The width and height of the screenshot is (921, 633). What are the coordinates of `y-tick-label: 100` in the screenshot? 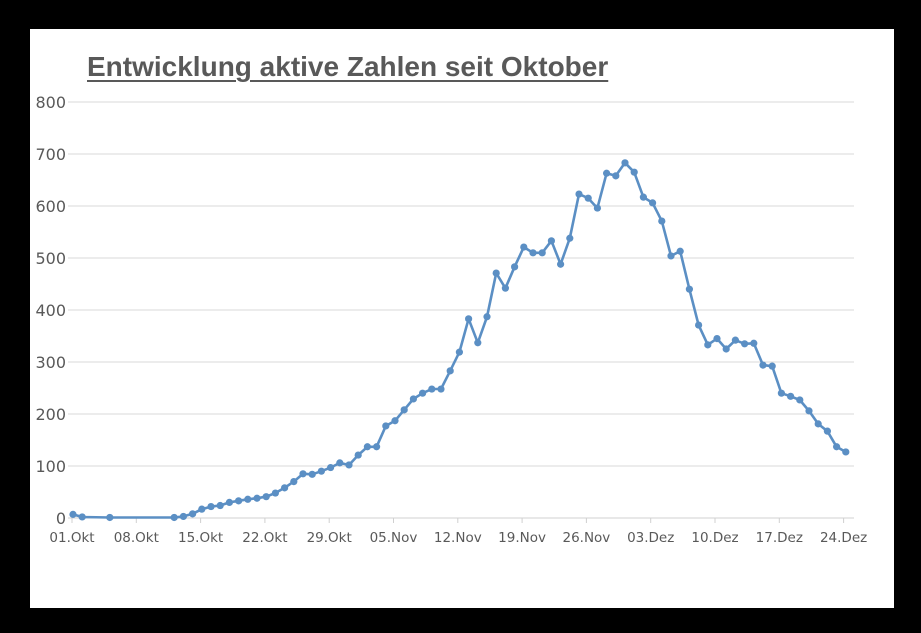 It's located at (50, 466).